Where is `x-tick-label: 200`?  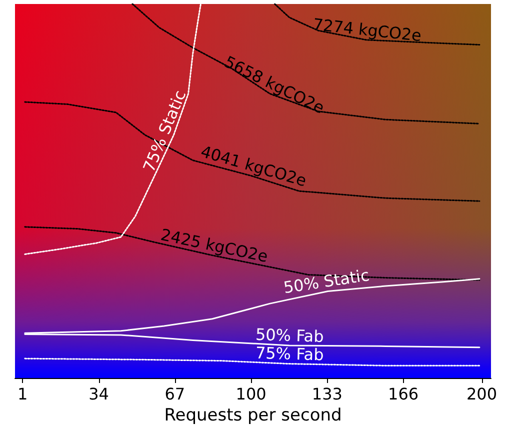 x-tick-label: 200 is located at coordinates (482, 394).